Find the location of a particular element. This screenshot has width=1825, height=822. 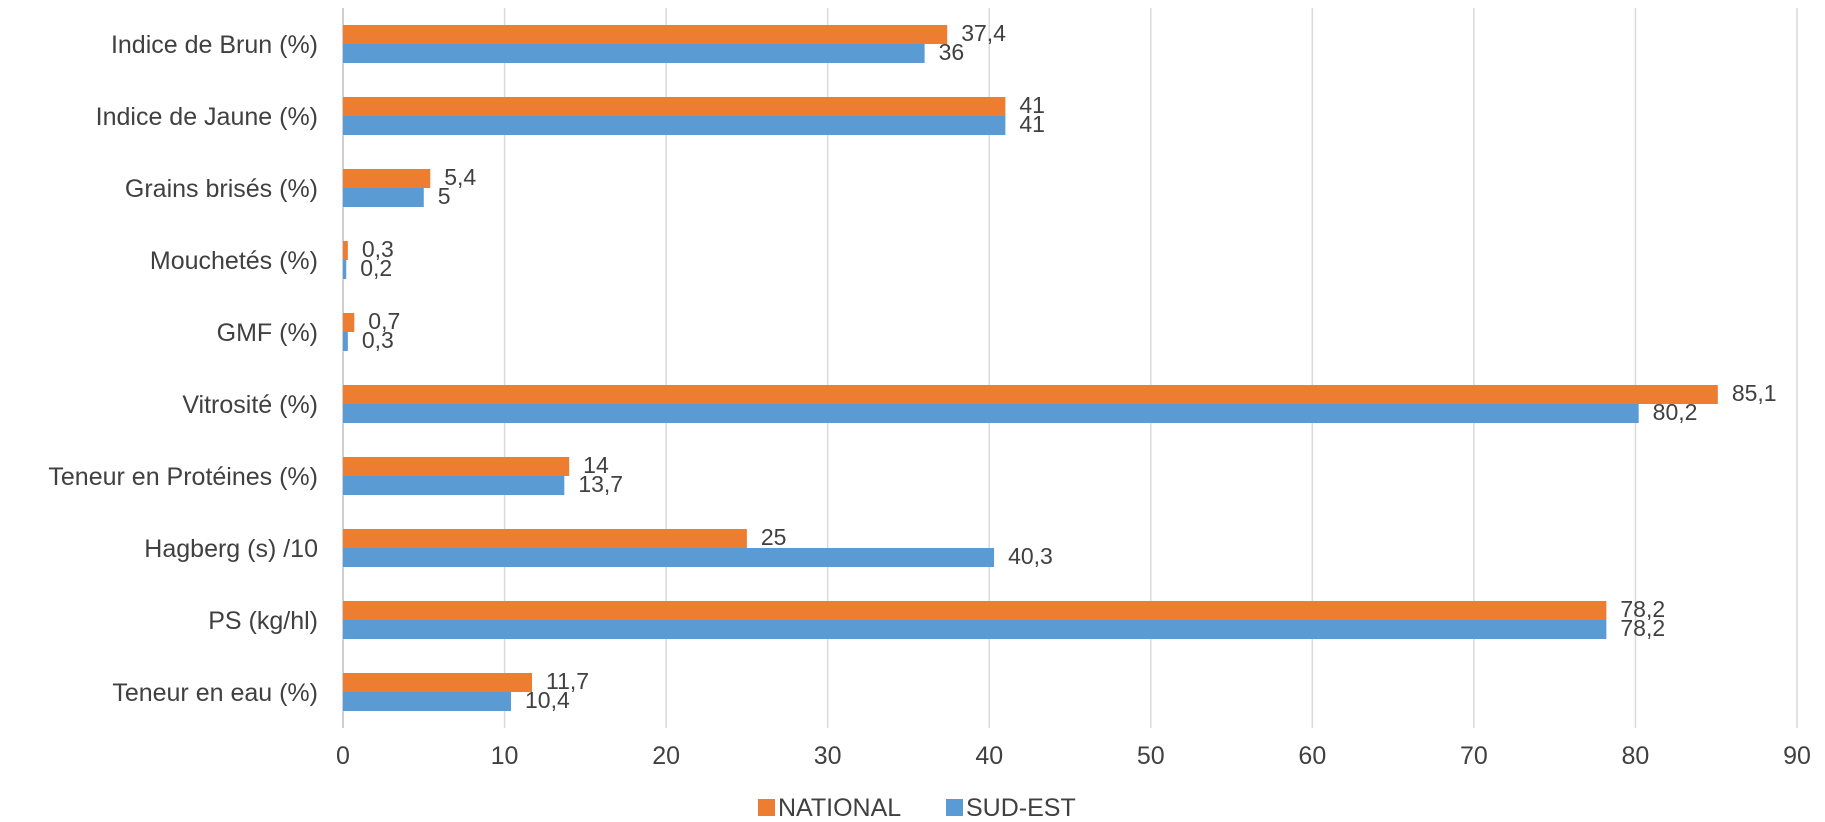

data-label: 37,4 is located at coordinates (983, 33).